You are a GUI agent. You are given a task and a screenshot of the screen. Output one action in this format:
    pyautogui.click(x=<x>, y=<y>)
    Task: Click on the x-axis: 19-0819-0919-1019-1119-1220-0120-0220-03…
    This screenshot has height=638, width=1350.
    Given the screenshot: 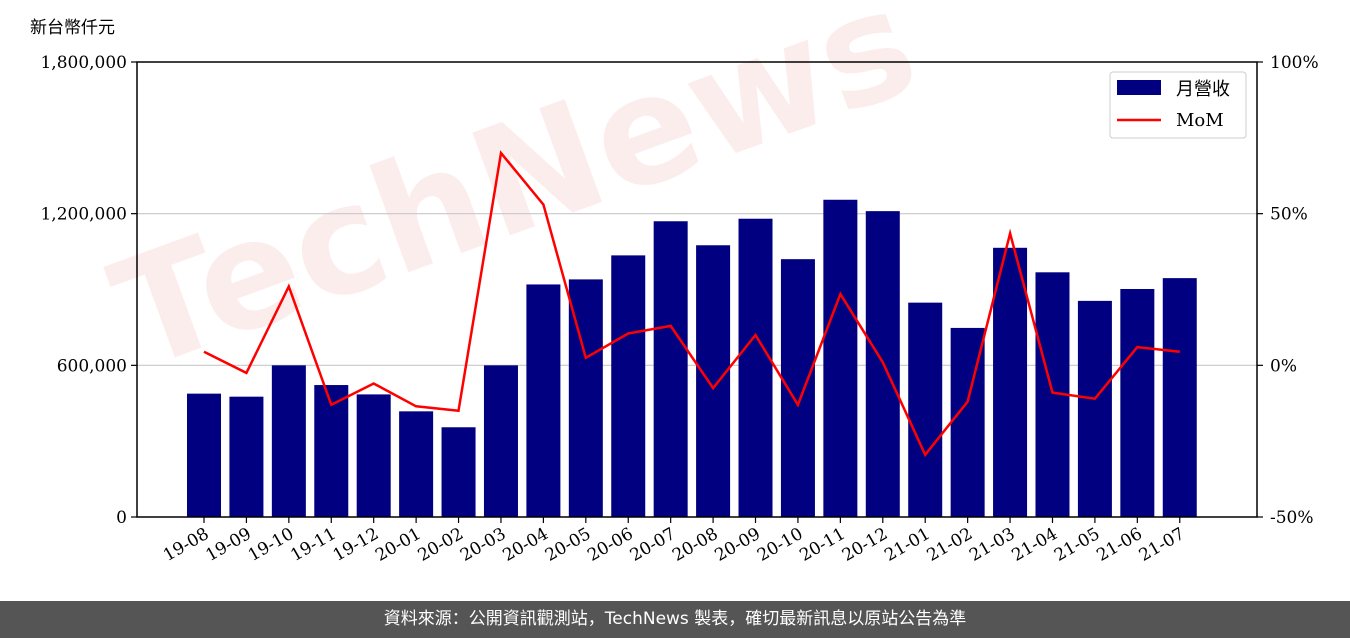 What is the action you would take?
    pyautogui.click(x=674, y=541)
    